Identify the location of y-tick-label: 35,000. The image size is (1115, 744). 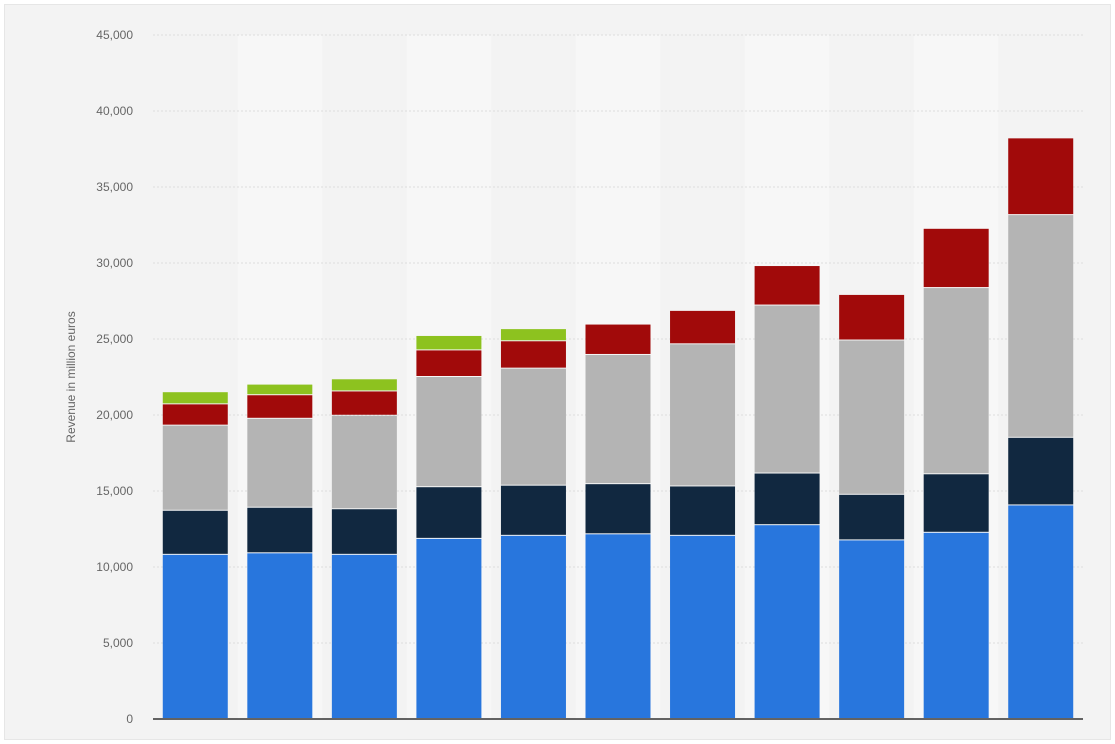
(114, 187).